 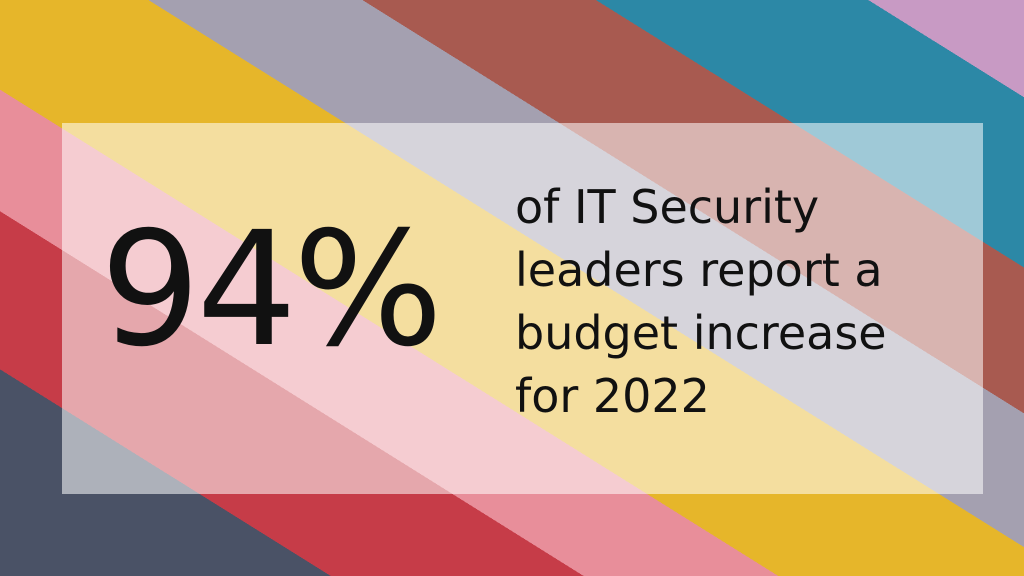 What do you see at coordinates (667, 207) in the screenshot?
I see `description-line: of IT Security` at bounding box center [667, 207].